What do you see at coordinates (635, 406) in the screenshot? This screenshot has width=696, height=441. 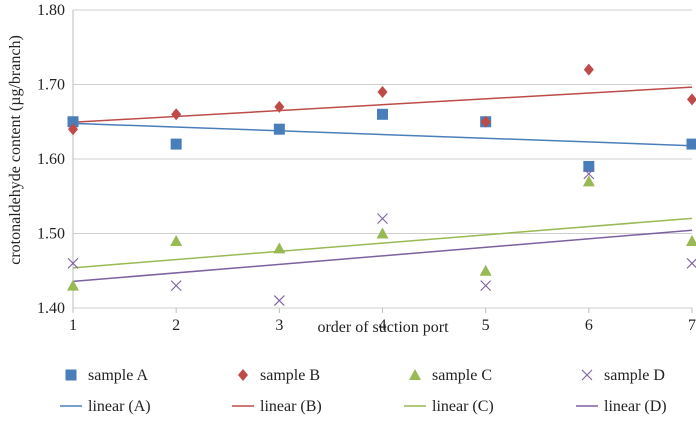 I see `legend-label-linear-sample-d: linear (D)` at bounding box center [635, 406].